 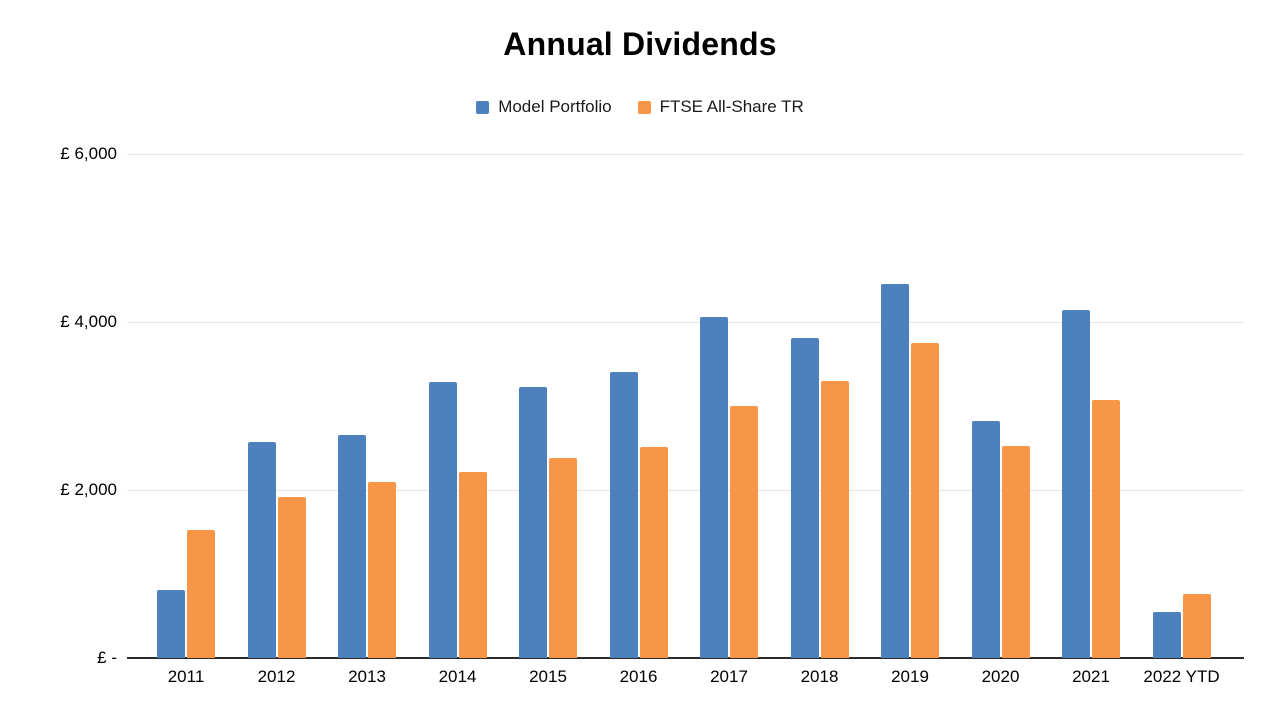 I want to click on legend-item-ftse-all-share-tr: FTSE All-Share TR, so click(x=720, y=107).